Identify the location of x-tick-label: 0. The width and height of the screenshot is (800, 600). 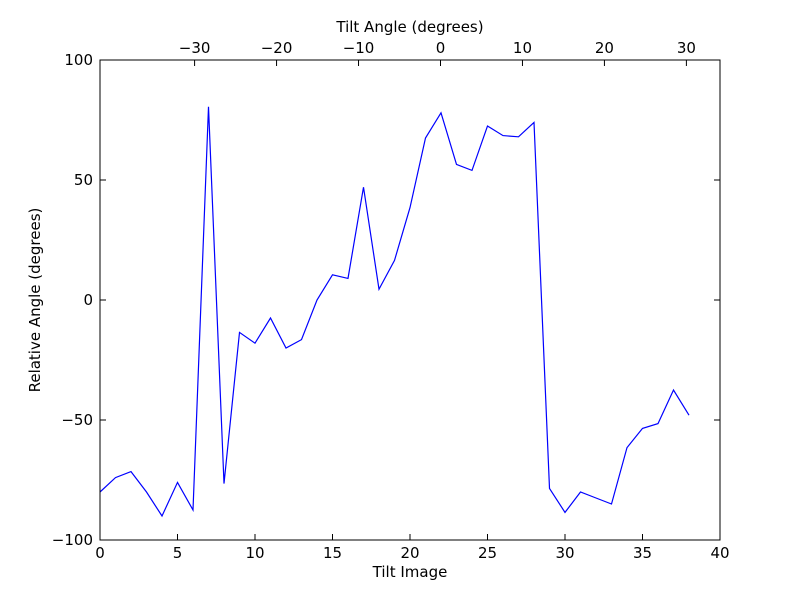
(100, 553).